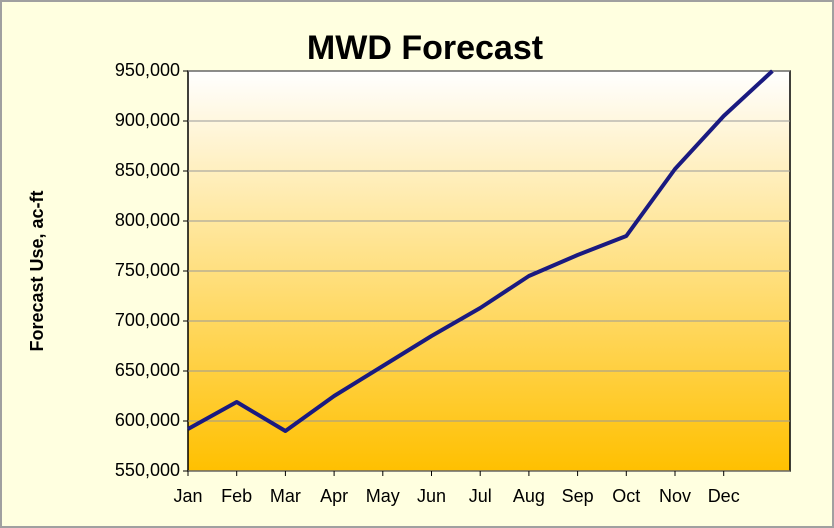  I want to click on x-tick-label: Jan, so click(187, 496).